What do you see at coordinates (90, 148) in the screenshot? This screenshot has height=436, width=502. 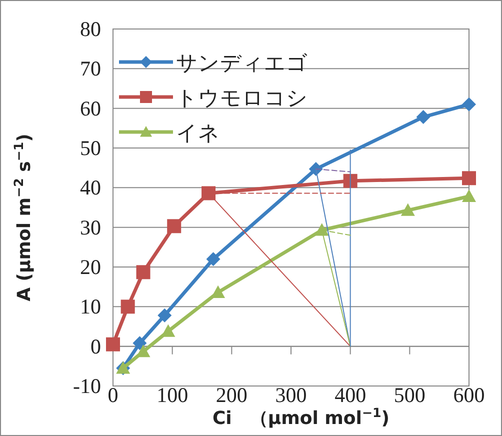 I see `y-tick-label: 50` at bounding box center [90, 148].